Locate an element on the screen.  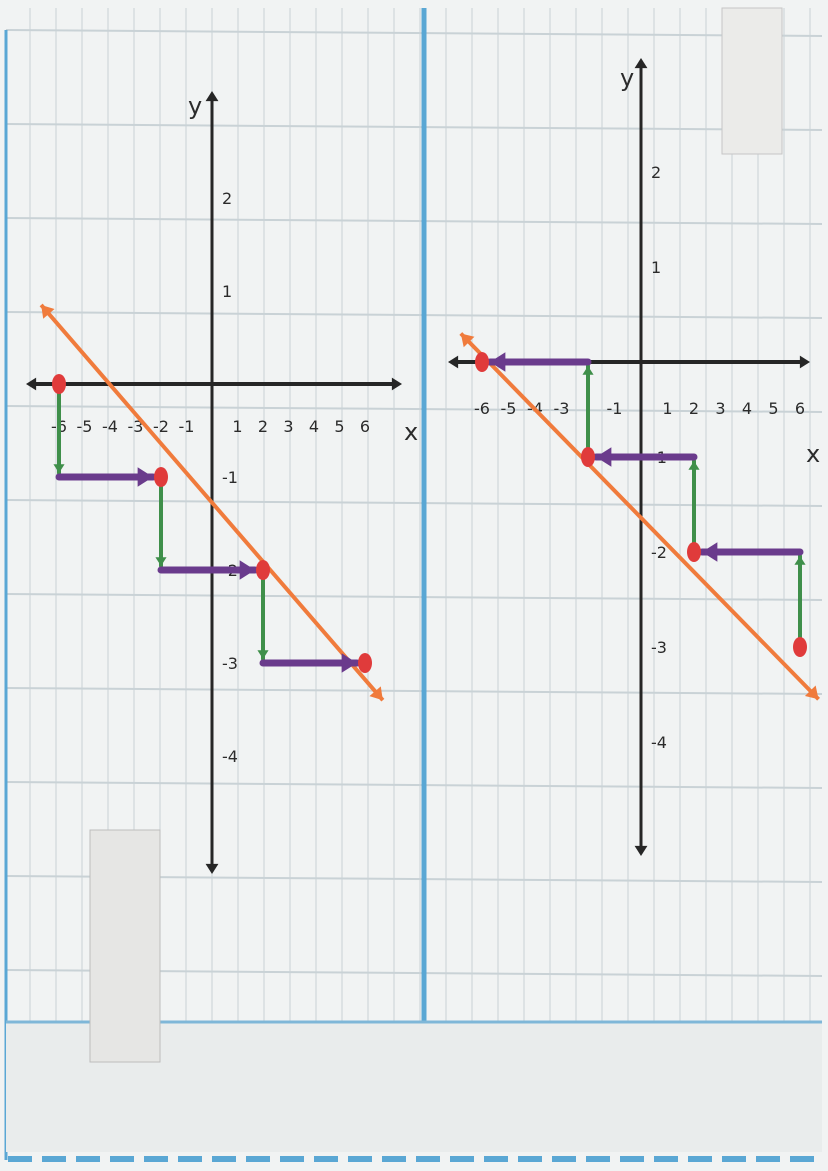
graphed-line-end-arrow is located at coordinates (376, 693).